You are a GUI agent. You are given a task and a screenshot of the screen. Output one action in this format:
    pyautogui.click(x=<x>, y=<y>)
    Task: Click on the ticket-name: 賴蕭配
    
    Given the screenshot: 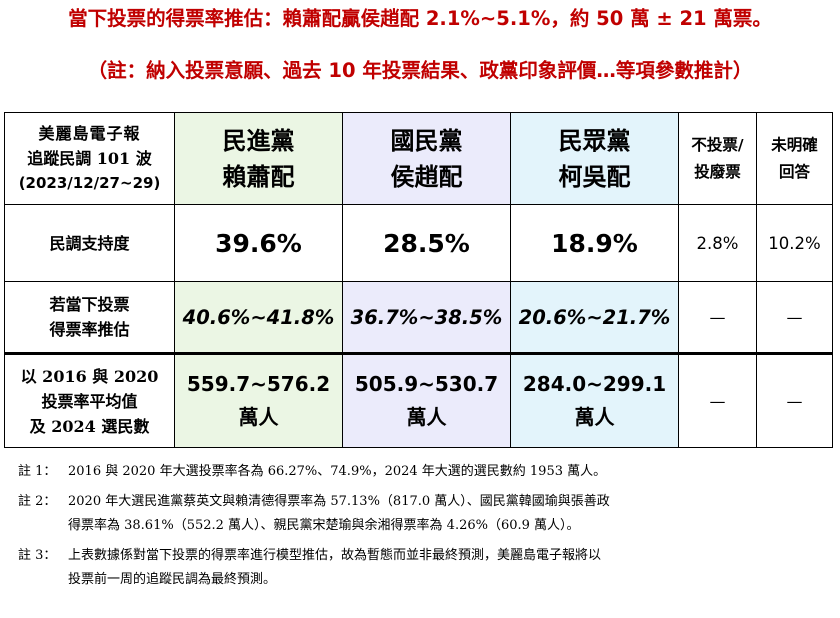 What is the action you would take?
    pyautogui.click(x=258, y=176)
    